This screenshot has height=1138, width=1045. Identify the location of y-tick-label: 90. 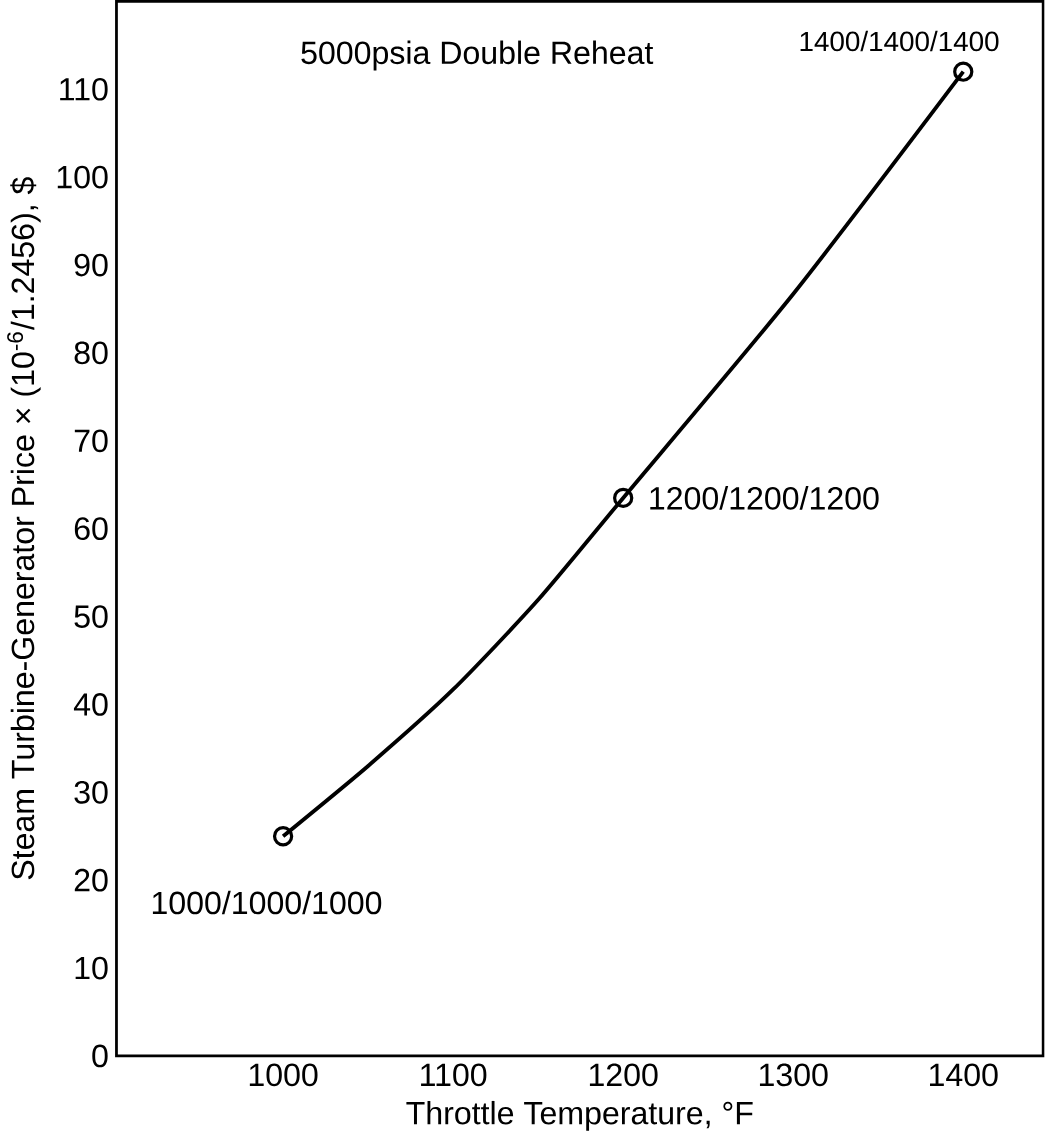
(91, 265).